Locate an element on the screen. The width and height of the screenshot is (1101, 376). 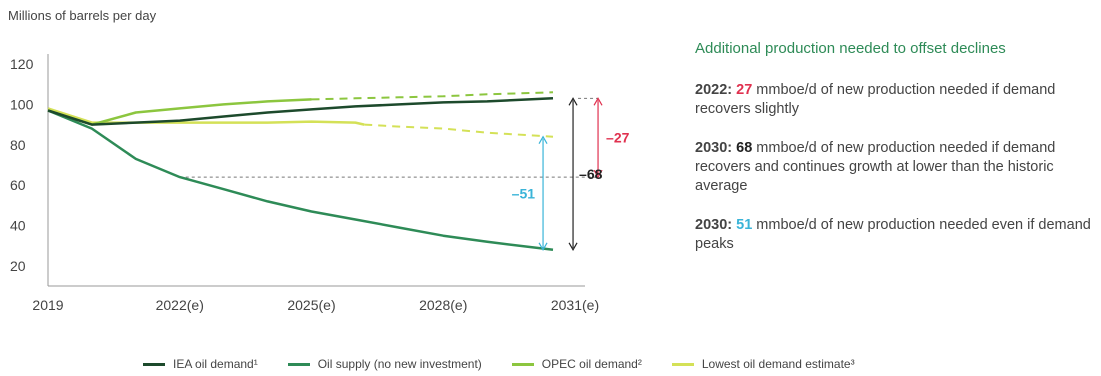
y-tick-label: 20 is located at coordinates (18, 266).